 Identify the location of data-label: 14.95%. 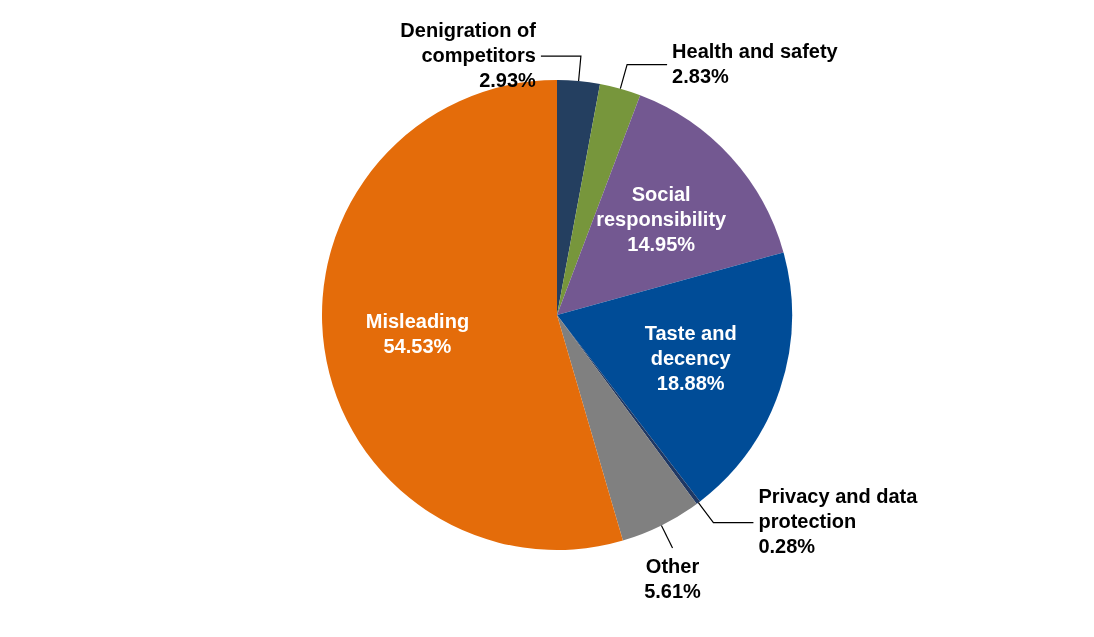
(661, 243).